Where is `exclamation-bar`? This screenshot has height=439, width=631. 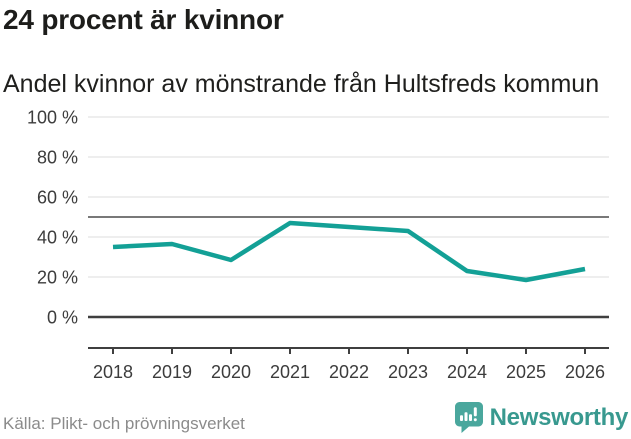 exclamation-bar is located at coordinates (475, 412).